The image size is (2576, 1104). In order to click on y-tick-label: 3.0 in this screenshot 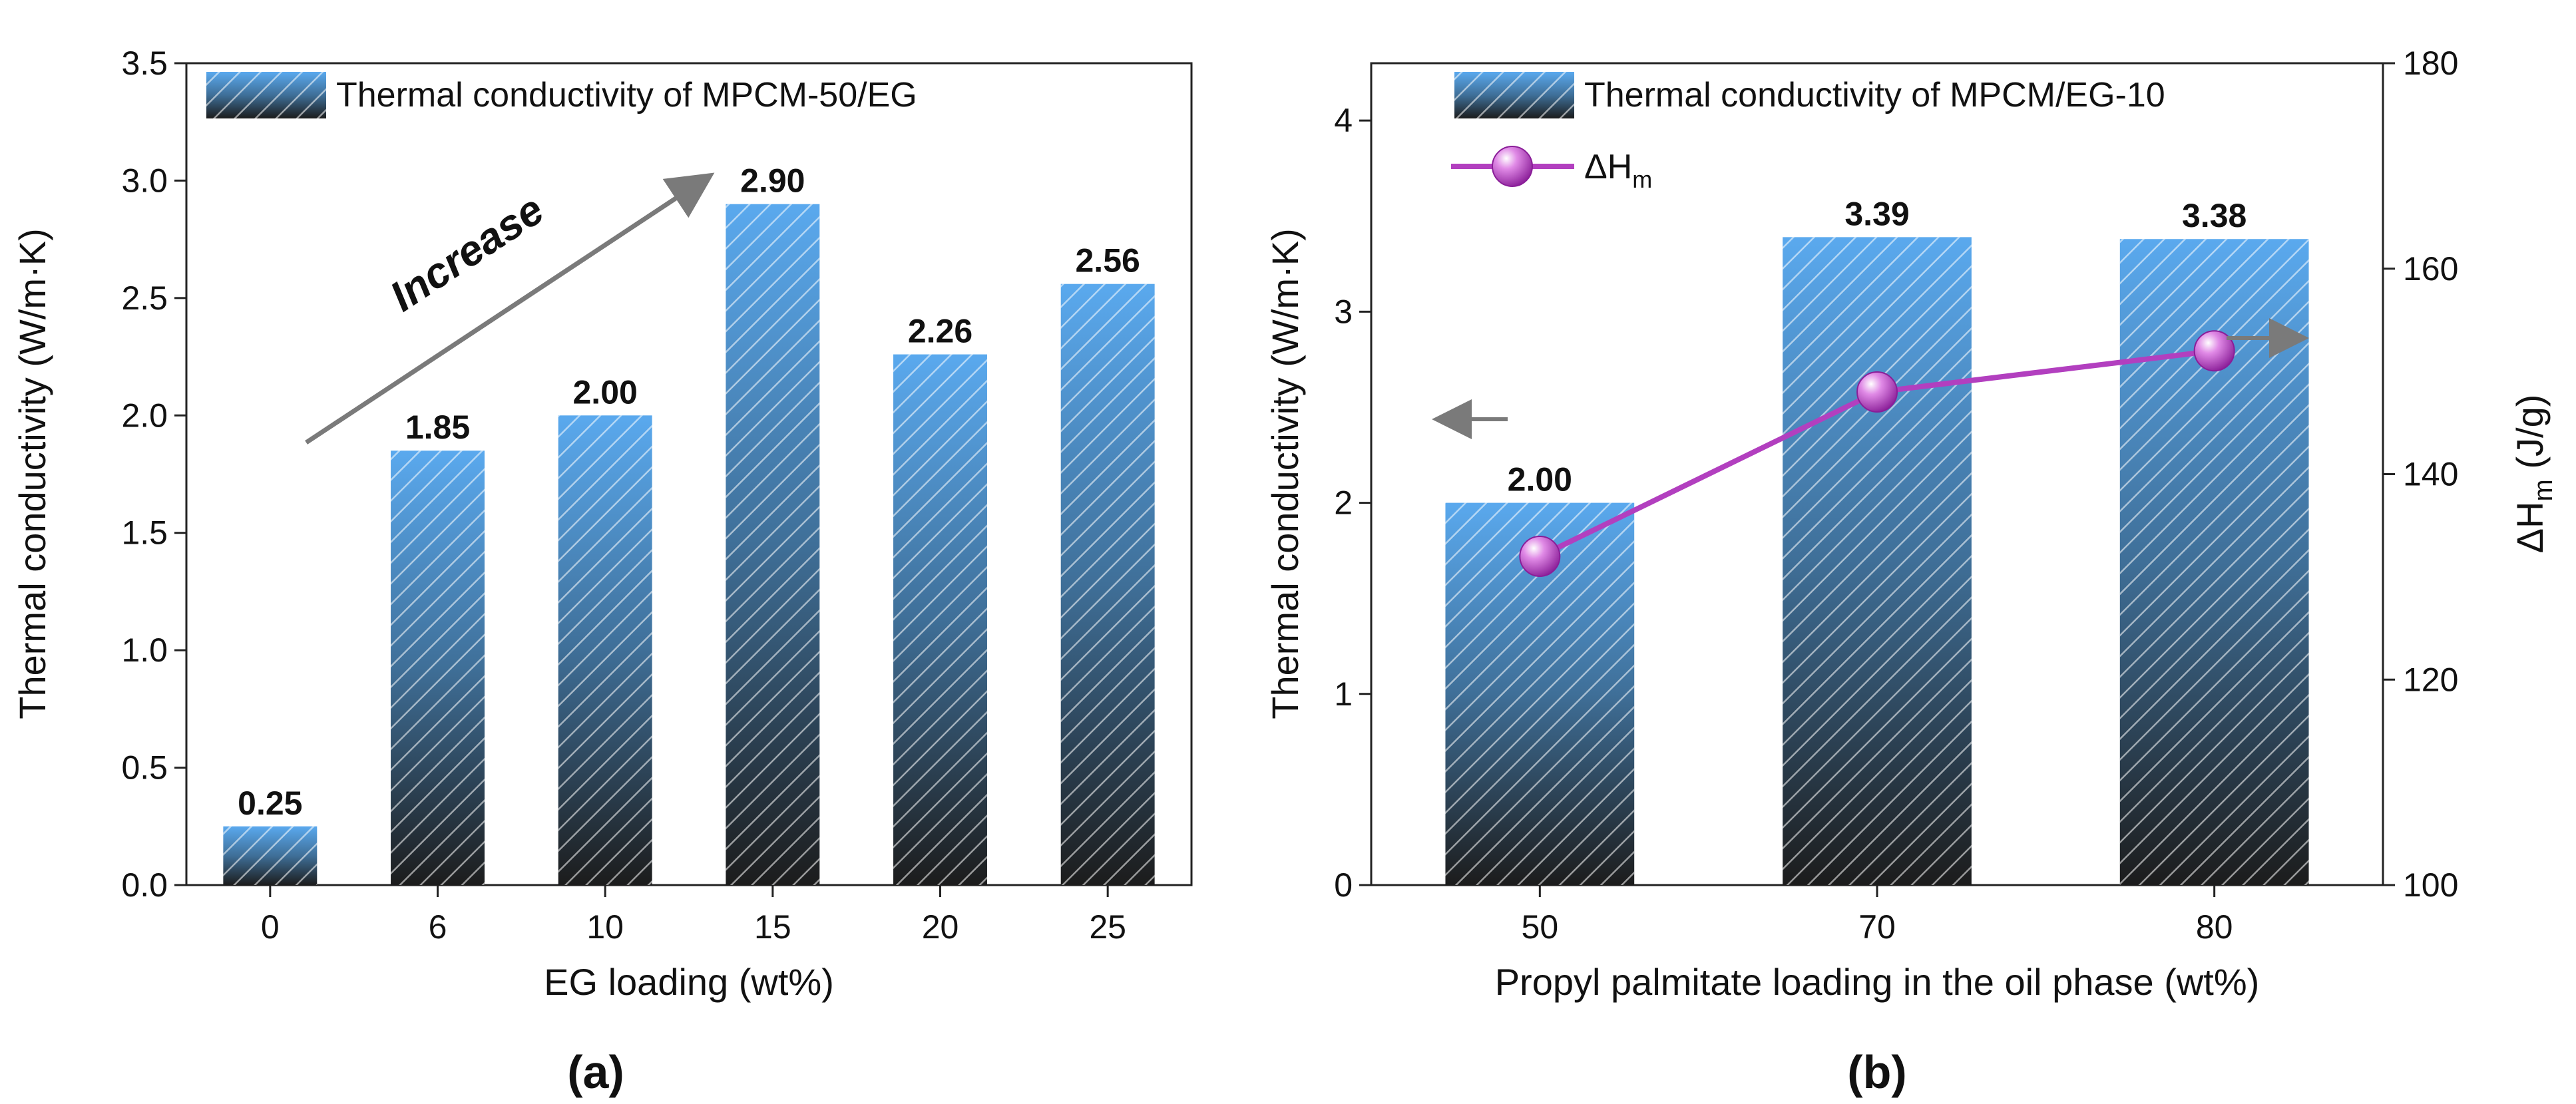, I will do `click(144, 181)`.